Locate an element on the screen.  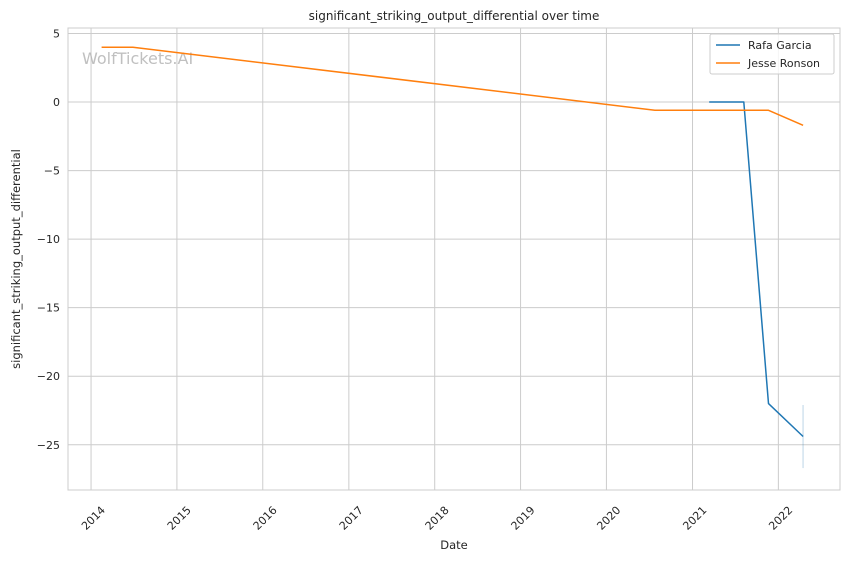
legend-box is located at coordinates (772, 54).